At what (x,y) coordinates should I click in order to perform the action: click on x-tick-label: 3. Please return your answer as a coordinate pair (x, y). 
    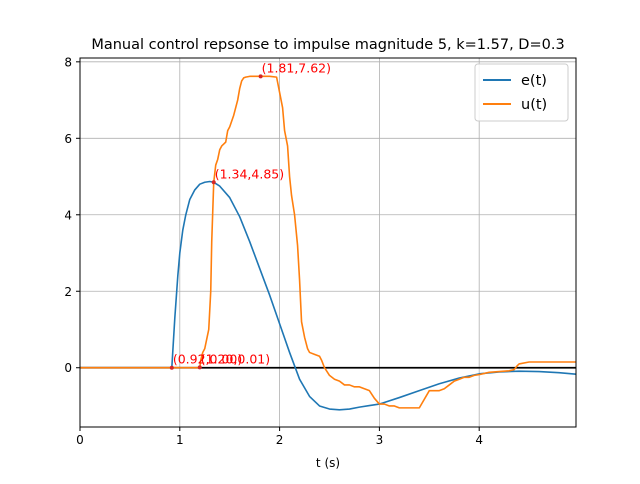
    Looking at the image, I should click on (380, 440).